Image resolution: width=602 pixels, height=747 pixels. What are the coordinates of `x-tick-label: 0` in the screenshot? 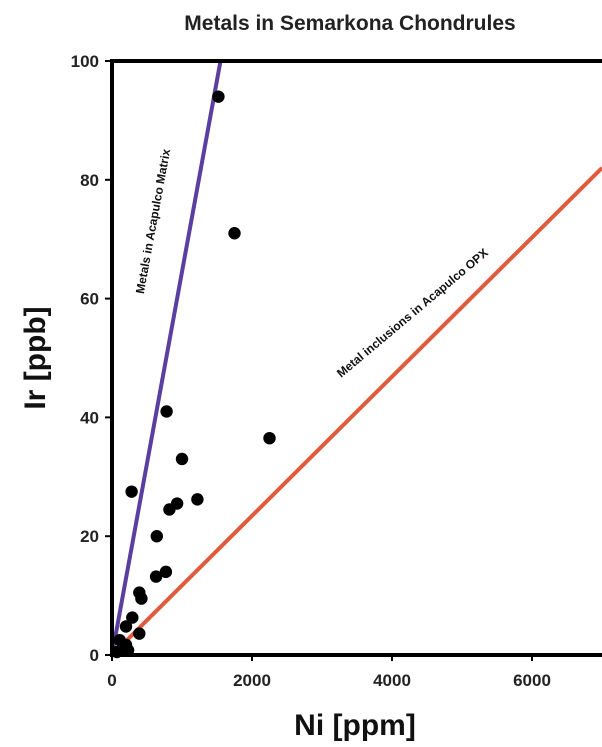 It's located at (111, 680).